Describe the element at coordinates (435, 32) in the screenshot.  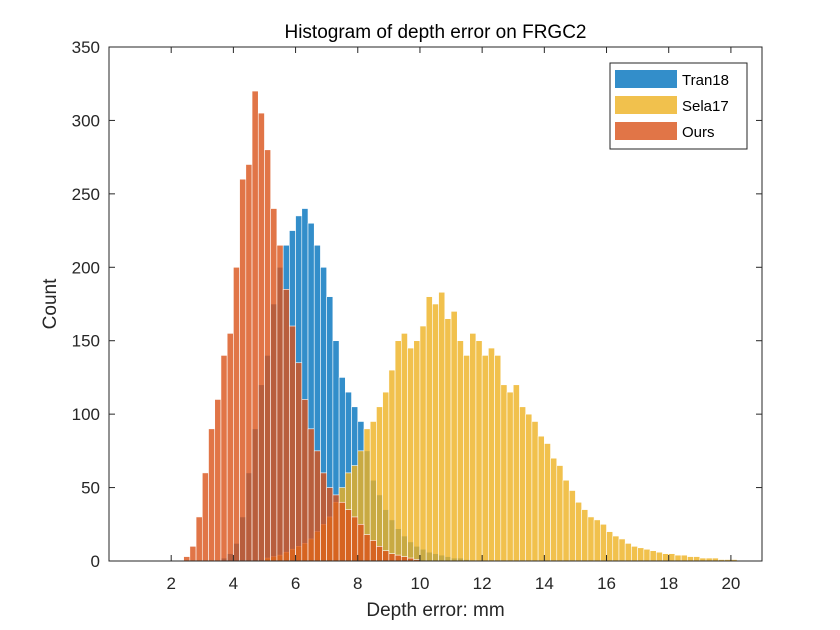
I see `chart-title: Histogram of depth error on FRGC2` at that location.